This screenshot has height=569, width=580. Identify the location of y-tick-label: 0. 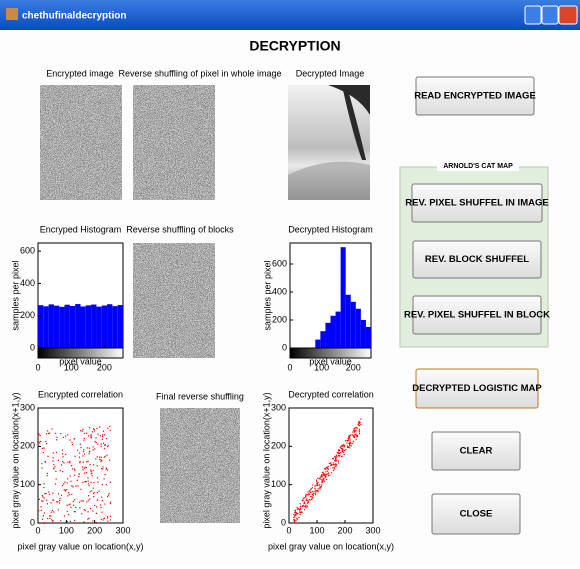
(284, 347).